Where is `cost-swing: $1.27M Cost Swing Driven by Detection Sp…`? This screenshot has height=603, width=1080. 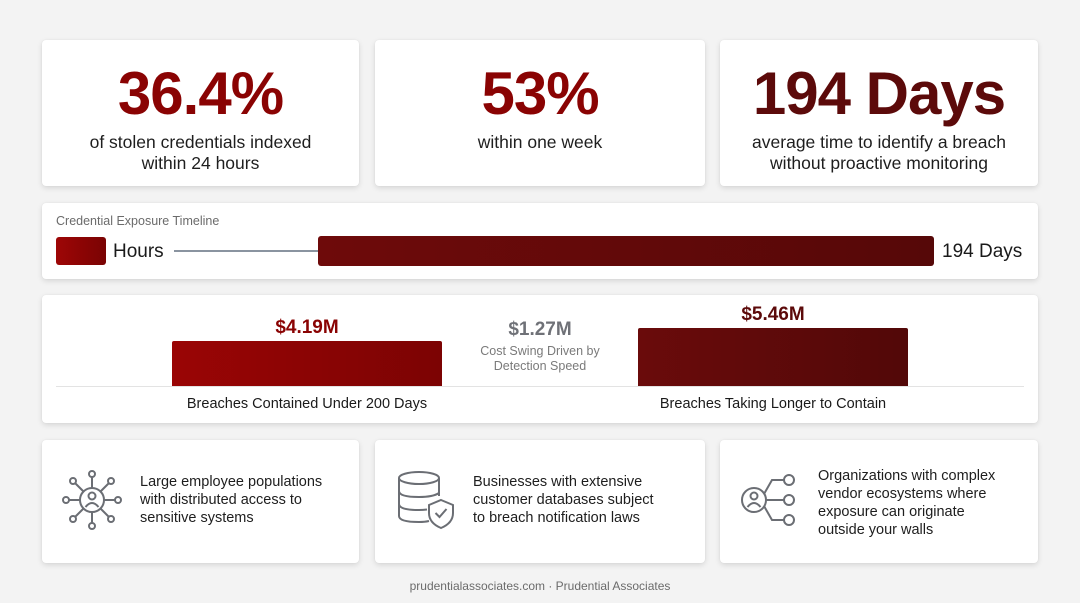
cost-swing: $1.27M Cost Swing Driven by Detection Sp… is located at coordinates (540, 346).